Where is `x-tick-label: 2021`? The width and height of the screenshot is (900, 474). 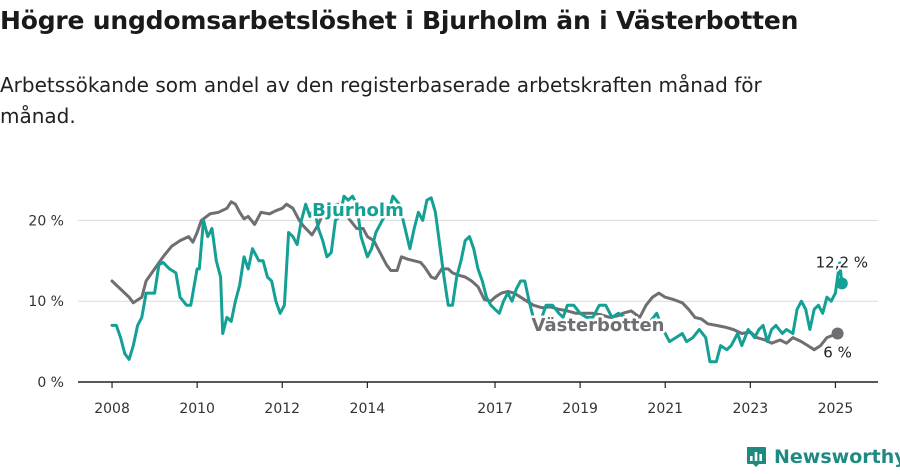 x-tick-label: 2021 is located at coordinates (665, 409).